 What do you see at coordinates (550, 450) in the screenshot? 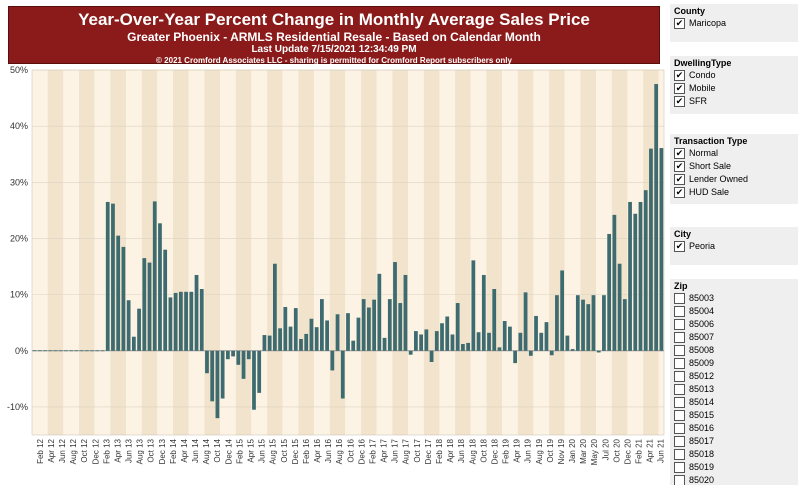
I see `x-tick-label: Oct 19` at bounding box center [550, 450].